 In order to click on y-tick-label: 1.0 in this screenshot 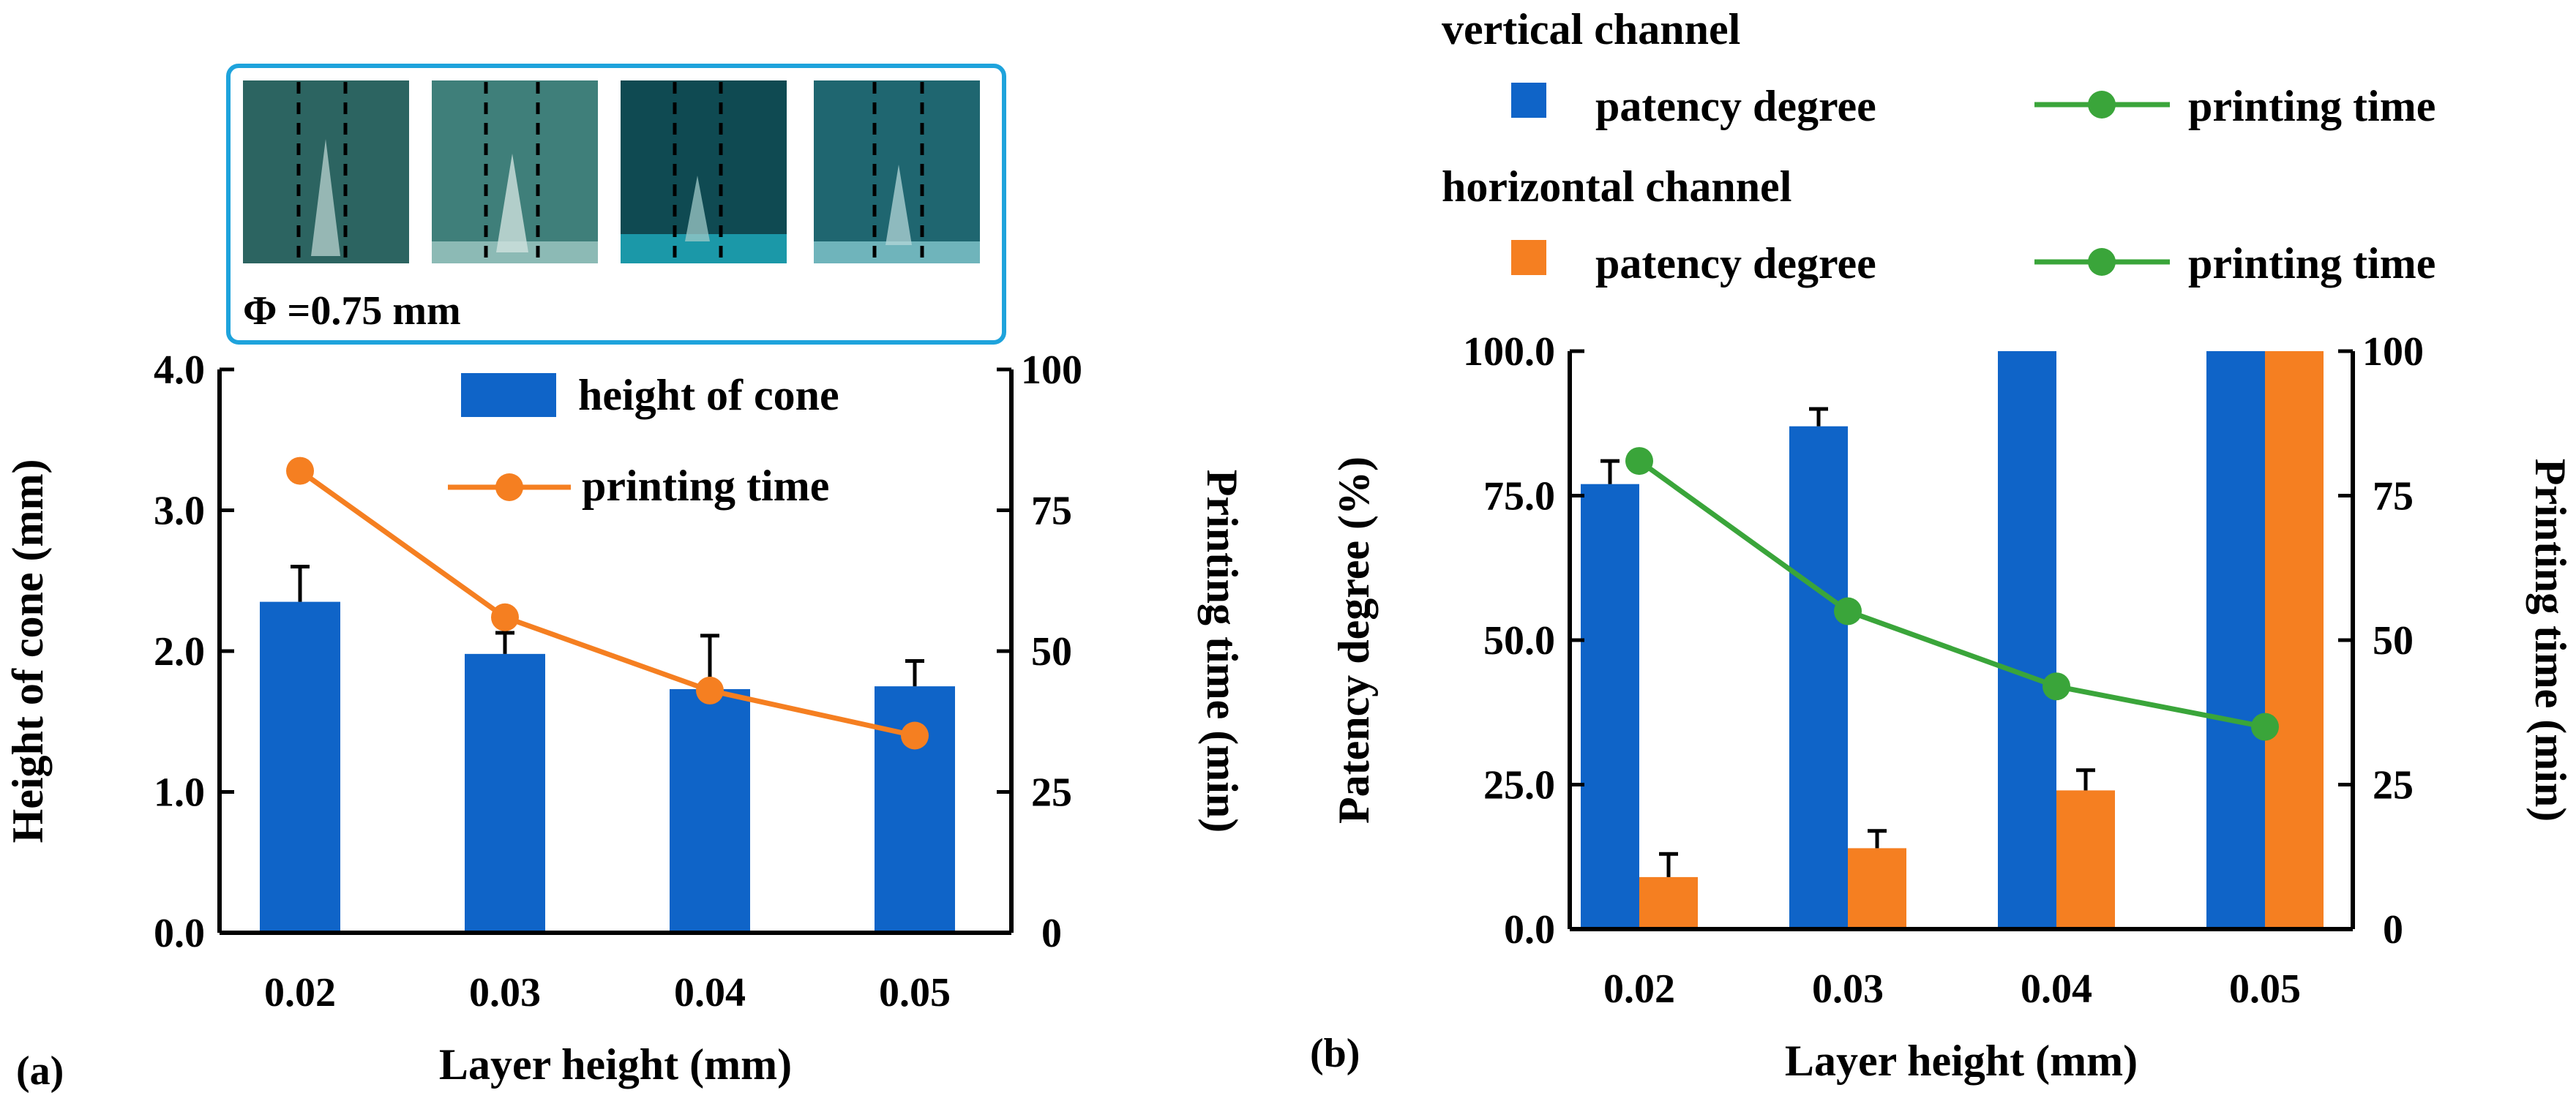, I will do `click(179, 793)`.